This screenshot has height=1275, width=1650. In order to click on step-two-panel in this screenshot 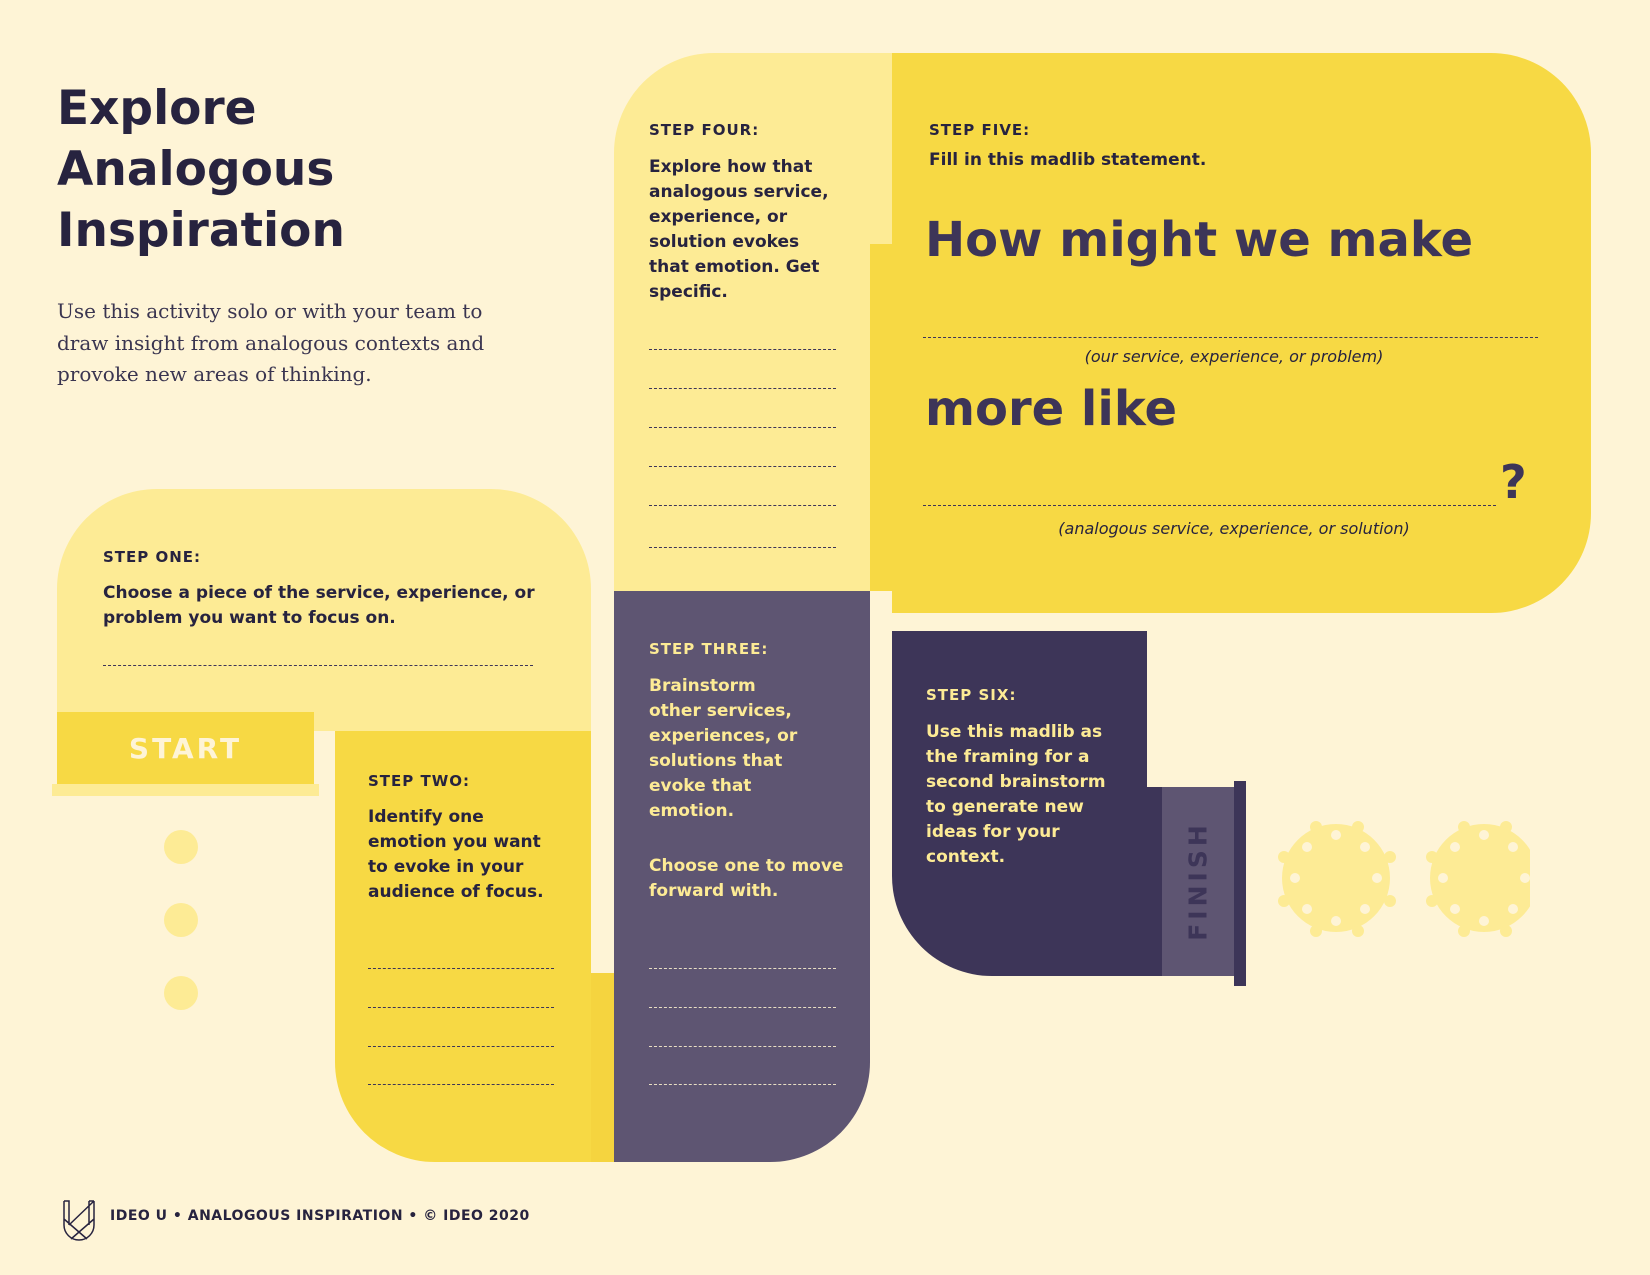, I will do `click(463, 946)`.